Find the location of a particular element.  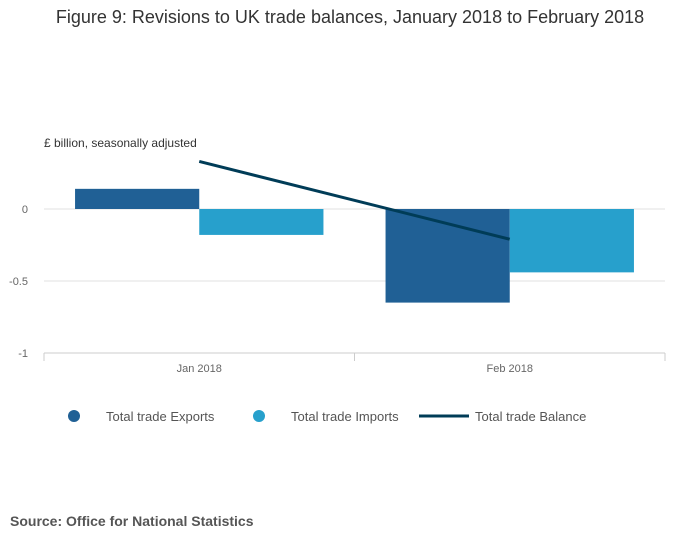

x-tick-label: Feb 2018 is located at coordinates (510, 369).